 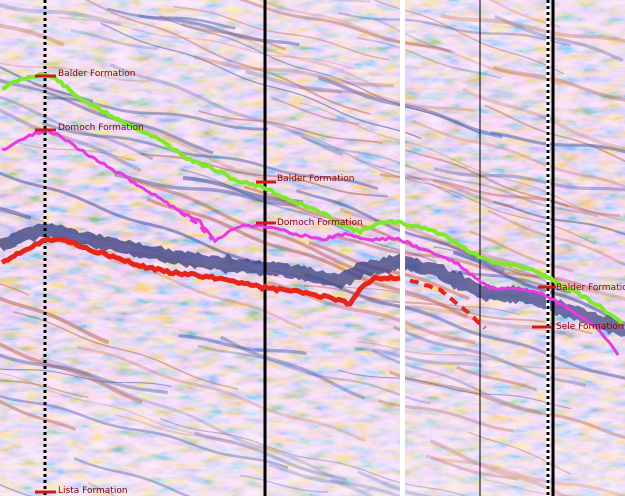 What do you see at coordinates (578, 307) in the screenshot?
I see `well-3-markers: Balder Formation Sele Formation` at bounding box center [578, 307].